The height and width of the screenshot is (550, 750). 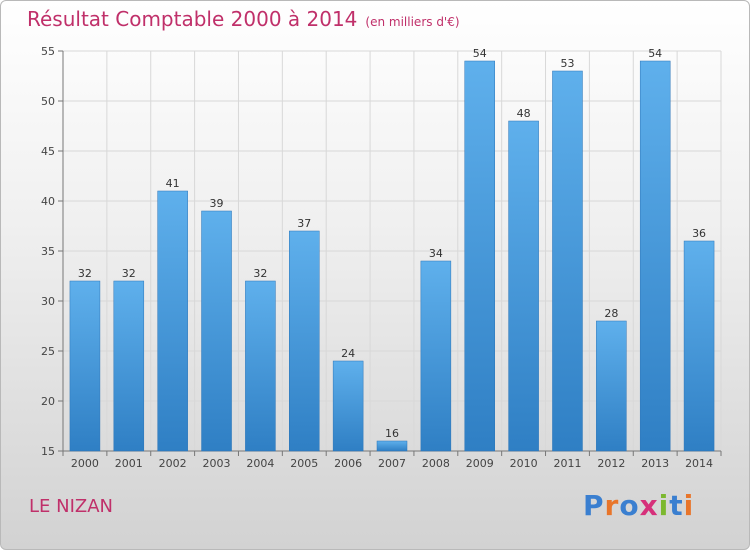 I want to click on x-tick-label-2011: 2011, so click(x=567, y=463).